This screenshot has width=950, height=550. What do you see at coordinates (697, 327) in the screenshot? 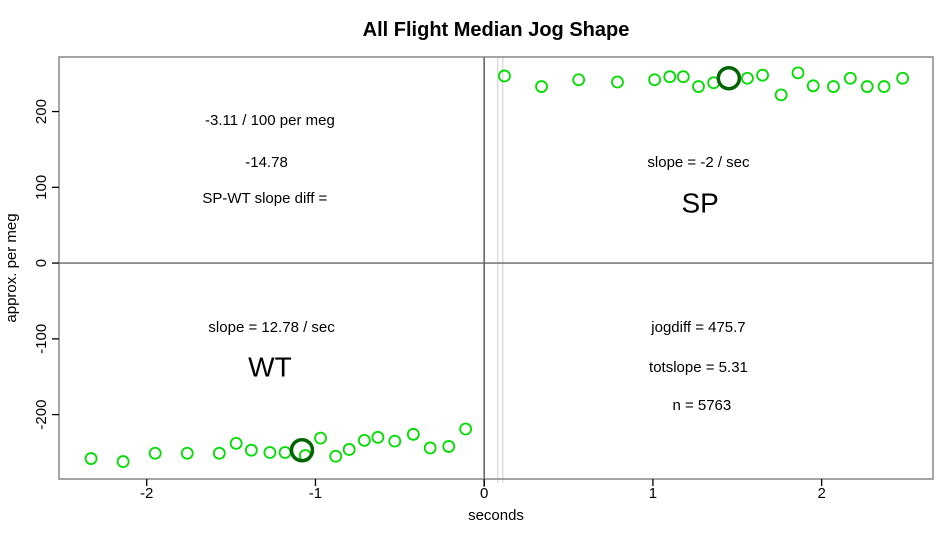
I see `annotation-text: jogdiff = 475.7` at bounding box center [697, 327].